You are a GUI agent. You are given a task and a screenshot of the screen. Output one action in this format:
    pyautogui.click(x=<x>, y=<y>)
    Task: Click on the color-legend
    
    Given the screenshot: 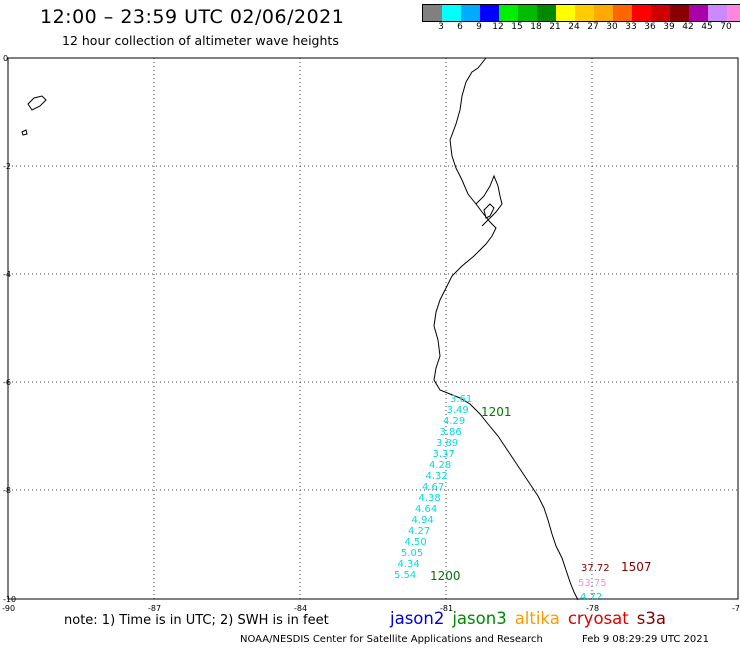 What is the action you would take?
    pyautogui.click(x=581, y=13)
    